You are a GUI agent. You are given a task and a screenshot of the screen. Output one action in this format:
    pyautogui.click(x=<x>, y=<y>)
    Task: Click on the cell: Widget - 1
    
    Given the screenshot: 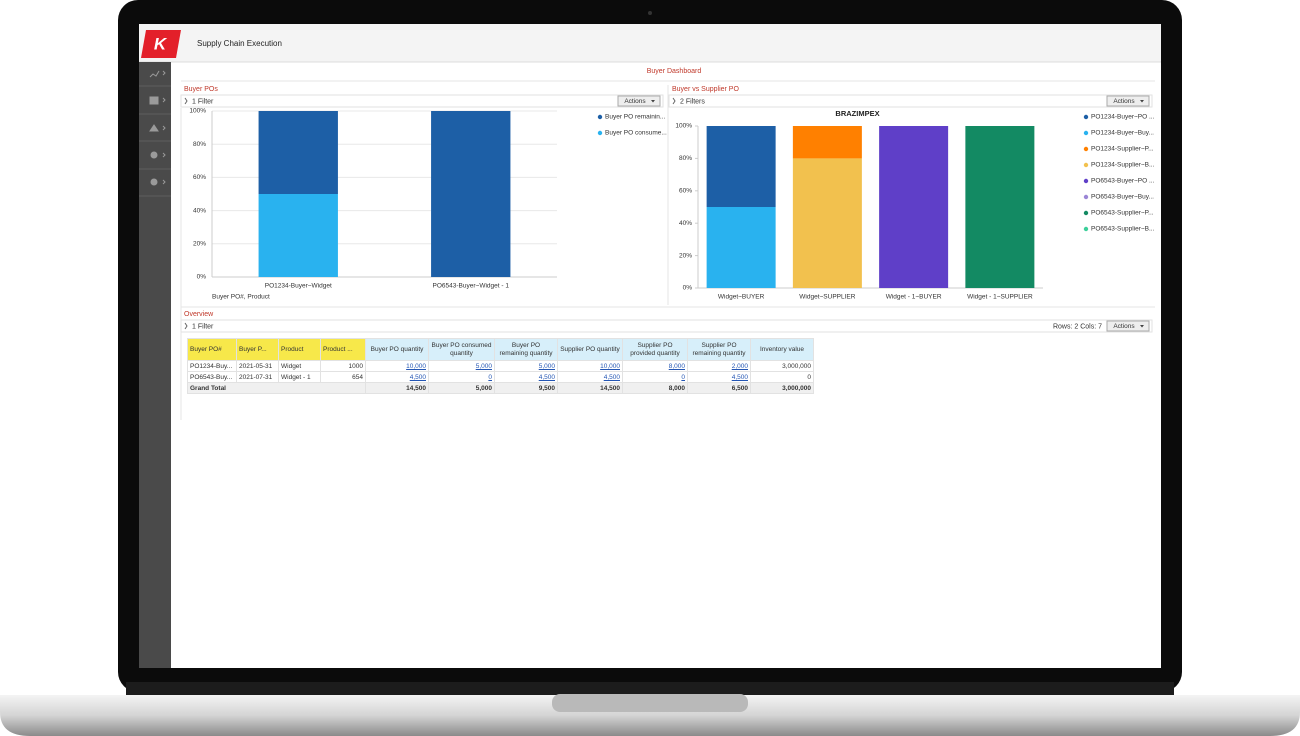 What is the action you would take?
    pyautogui.click(x=299, y=377)
    